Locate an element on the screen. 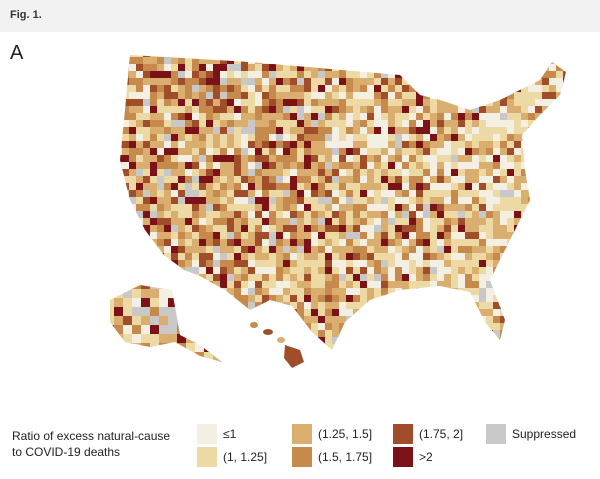 The height and width of the screenshot is (479, 600). legend-swatch is located at coordinates (302, 457).